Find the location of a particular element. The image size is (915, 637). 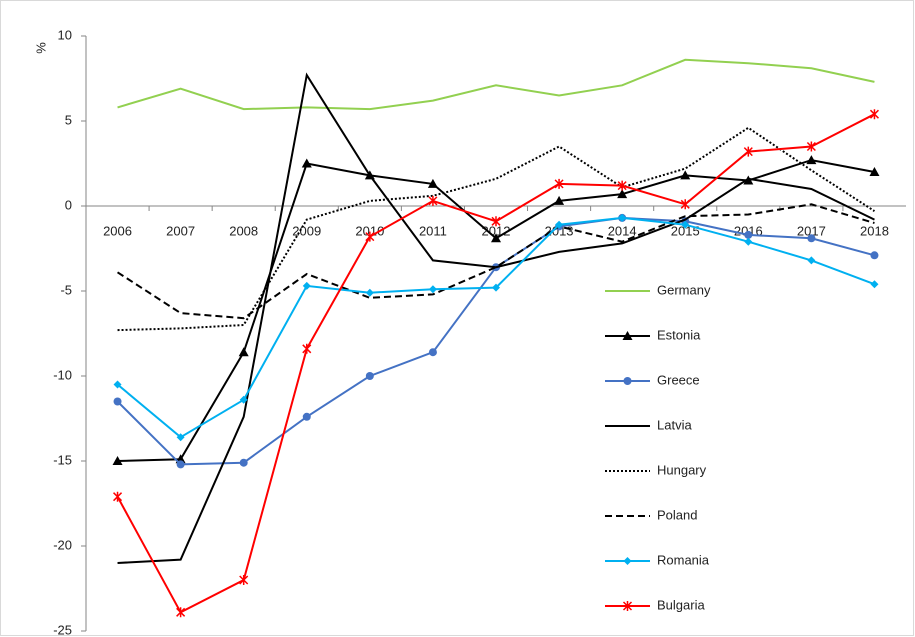

legend-label: Estonia is located at coordinates (679, 334).